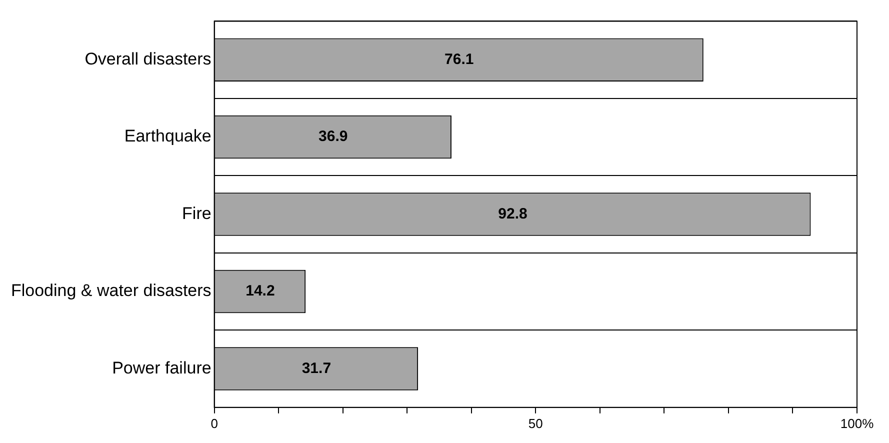 This screenshot has height=443, width=889. I want to click on y-tick-label: Fire, so click(197, 213).